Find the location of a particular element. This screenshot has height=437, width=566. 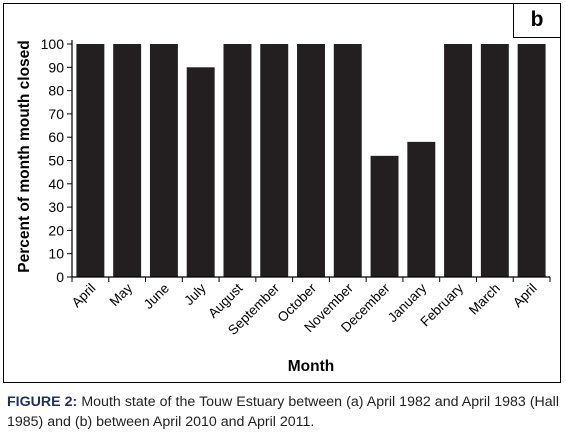

y-tick-label: 50 is located at coordinates (56, 161).